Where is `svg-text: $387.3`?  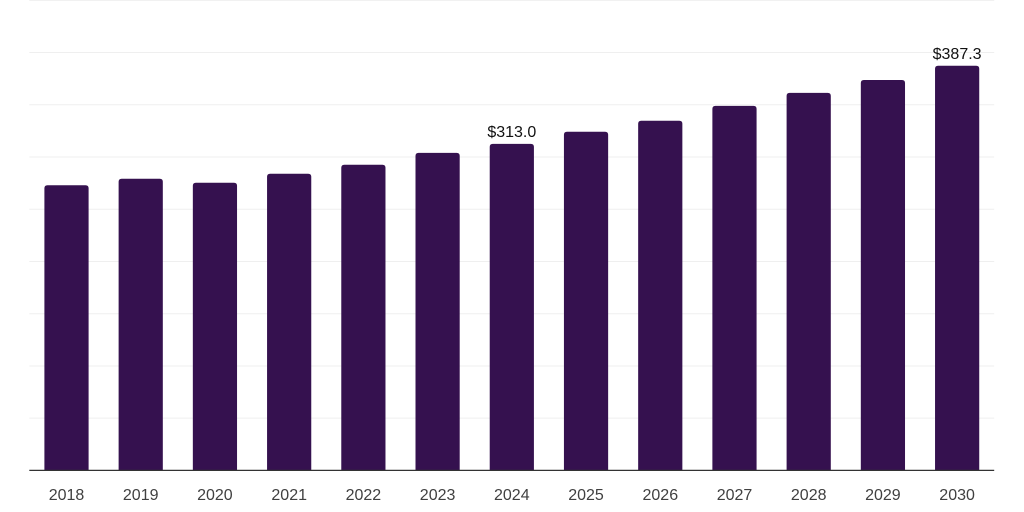
svg-text: $387.3 is located at coordinates (957, 54).